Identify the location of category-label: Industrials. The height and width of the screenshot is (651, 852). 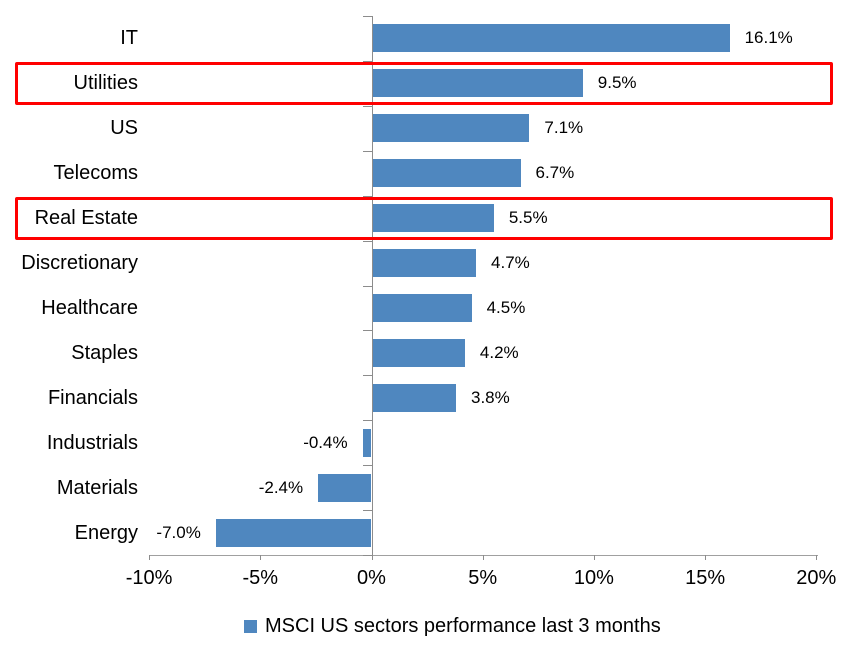
(92, 442).